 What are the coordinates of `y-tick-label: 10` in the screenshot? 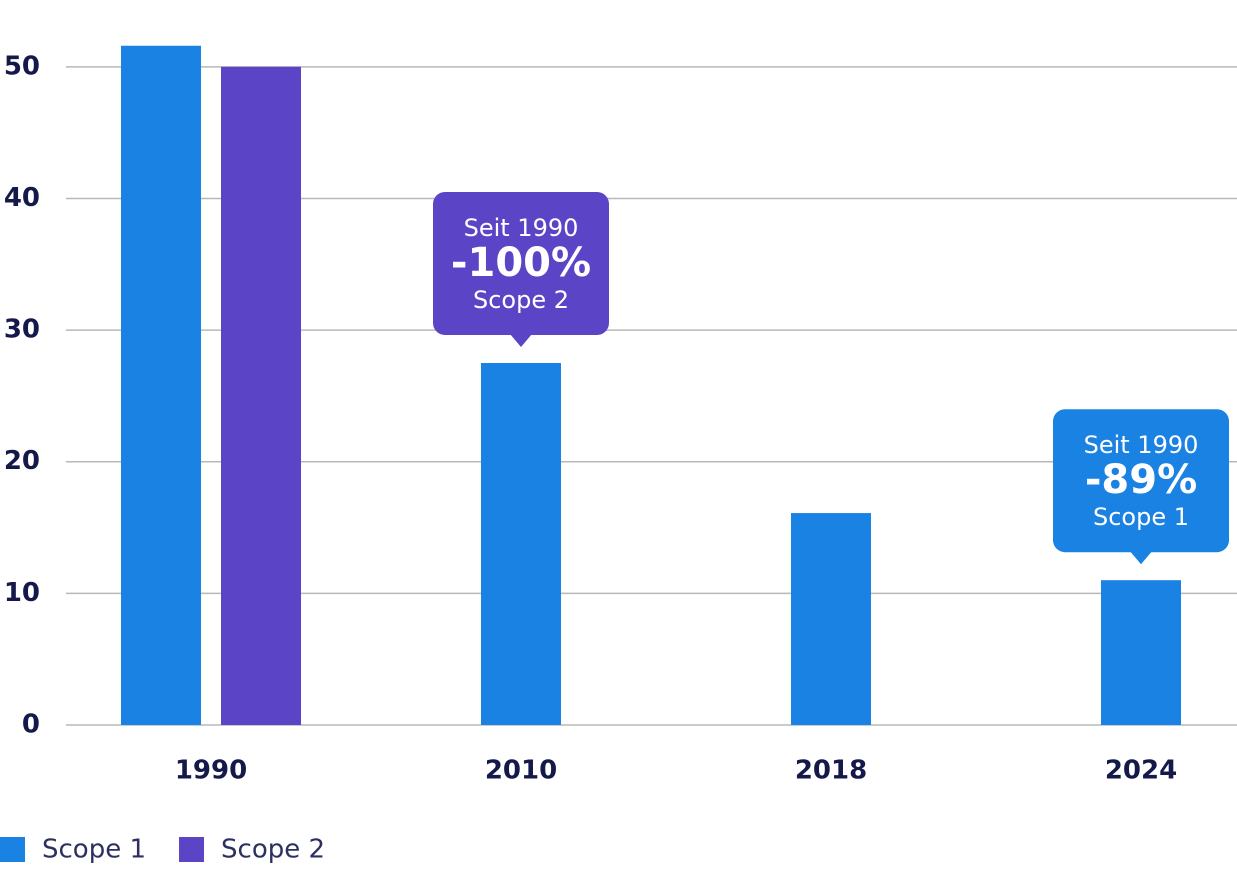 It's located at (22, 593).